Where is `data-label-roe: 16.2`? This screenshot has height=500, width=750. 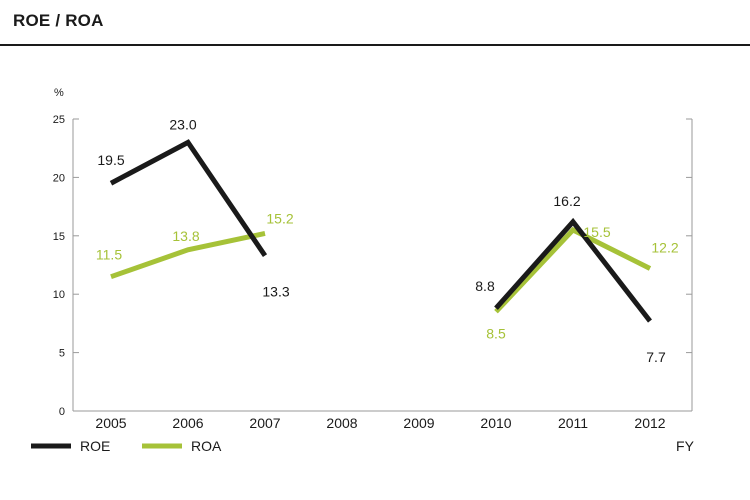 data-label-roe: 16.2 is located at coordinates (566, 201).